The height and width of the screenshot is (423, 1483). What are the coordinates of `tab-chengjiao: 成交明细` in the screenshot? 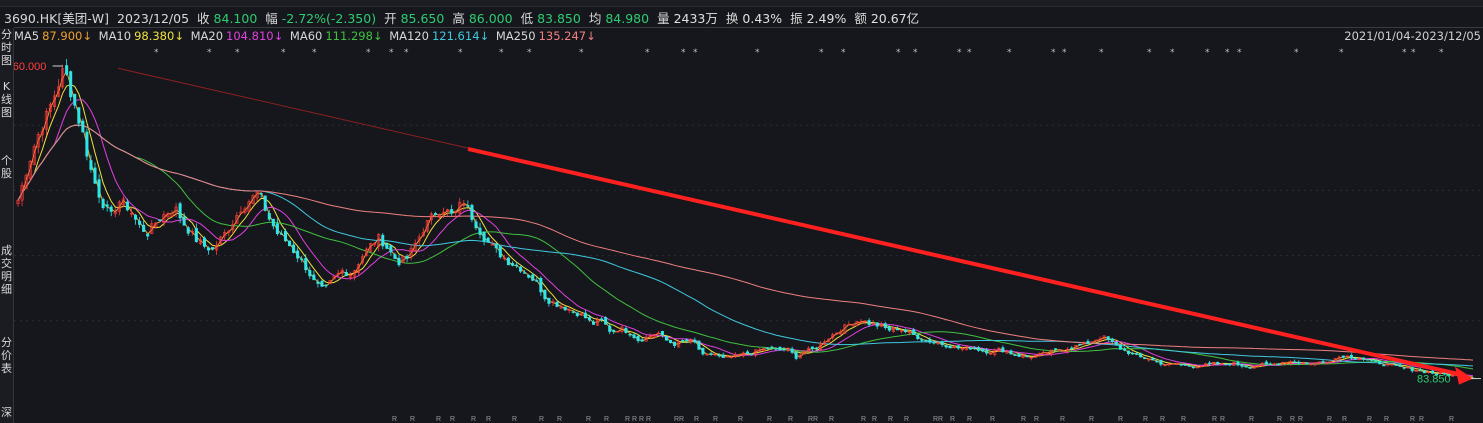 It's located at (6, 270).